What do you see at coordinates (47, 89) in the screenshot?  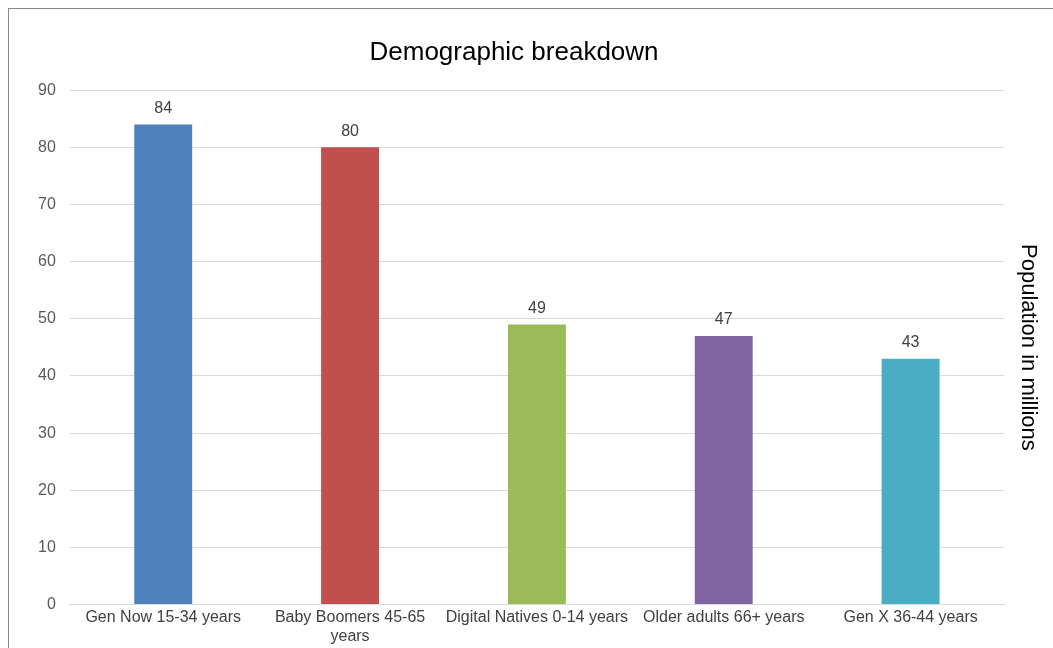 I see `y-tick-label: 90` at bounding box center [47, 89].